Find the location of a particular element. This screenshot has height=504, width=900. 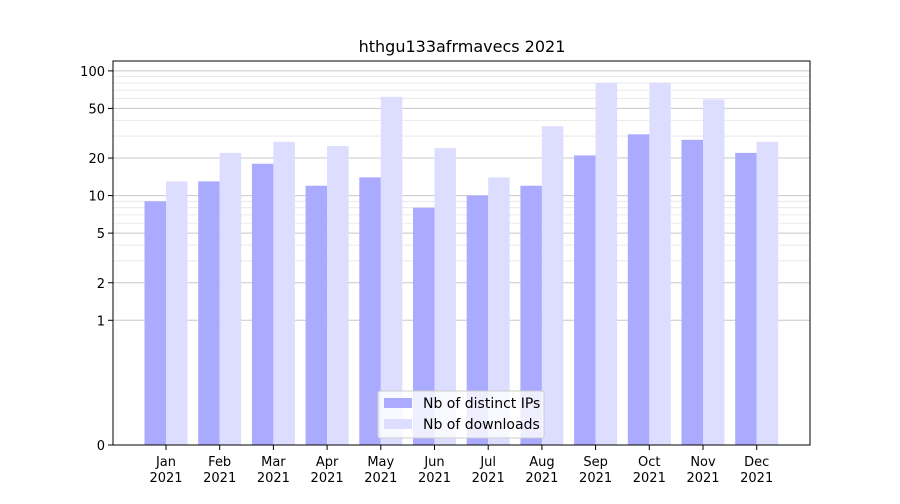

x-tick-label: Jul 2021 is located at coordinates (488, 470).